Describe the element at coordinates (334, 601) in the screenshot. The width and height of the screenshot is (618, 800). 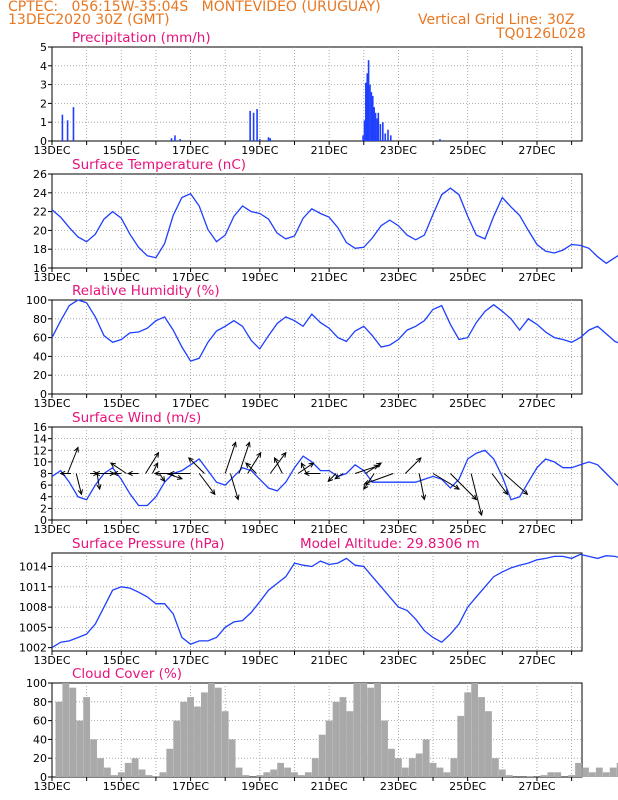
I see `pressure-series-line` at that location.